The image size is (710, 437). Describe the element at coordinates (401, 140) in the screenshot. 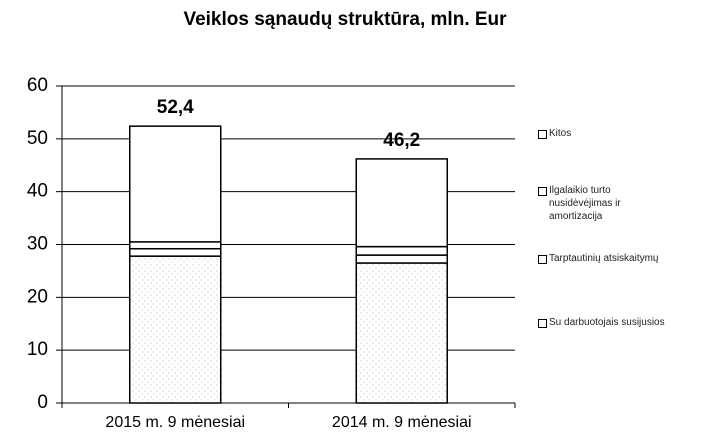

I see `total-label: 46,2` at that location.